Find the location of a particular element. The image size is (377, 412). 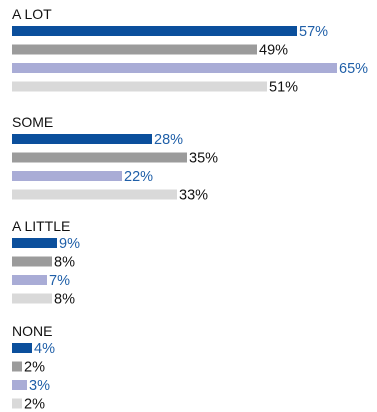

bar-value-label: 9% is located at coordinates (69, 244).